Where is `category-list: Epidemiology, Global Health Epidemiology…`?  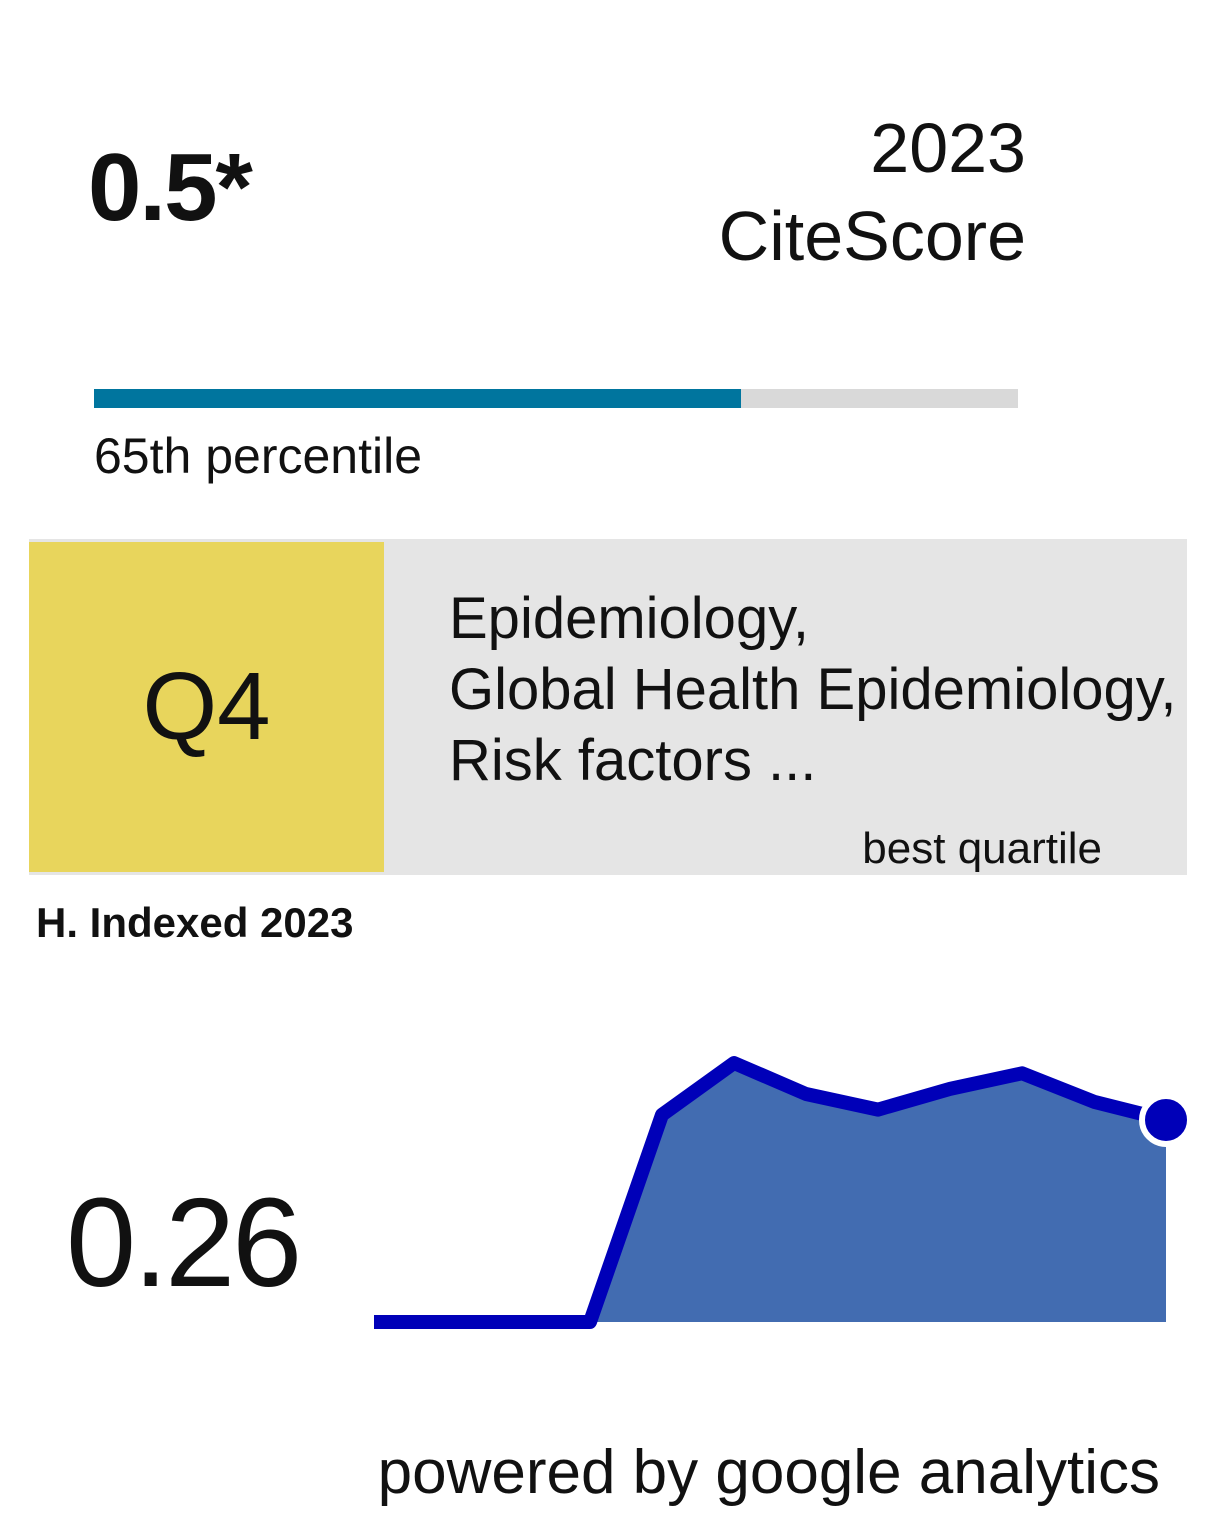 category-list: Epidemiology, Global Health Epidemiology… is located at coordinates (819, 689).